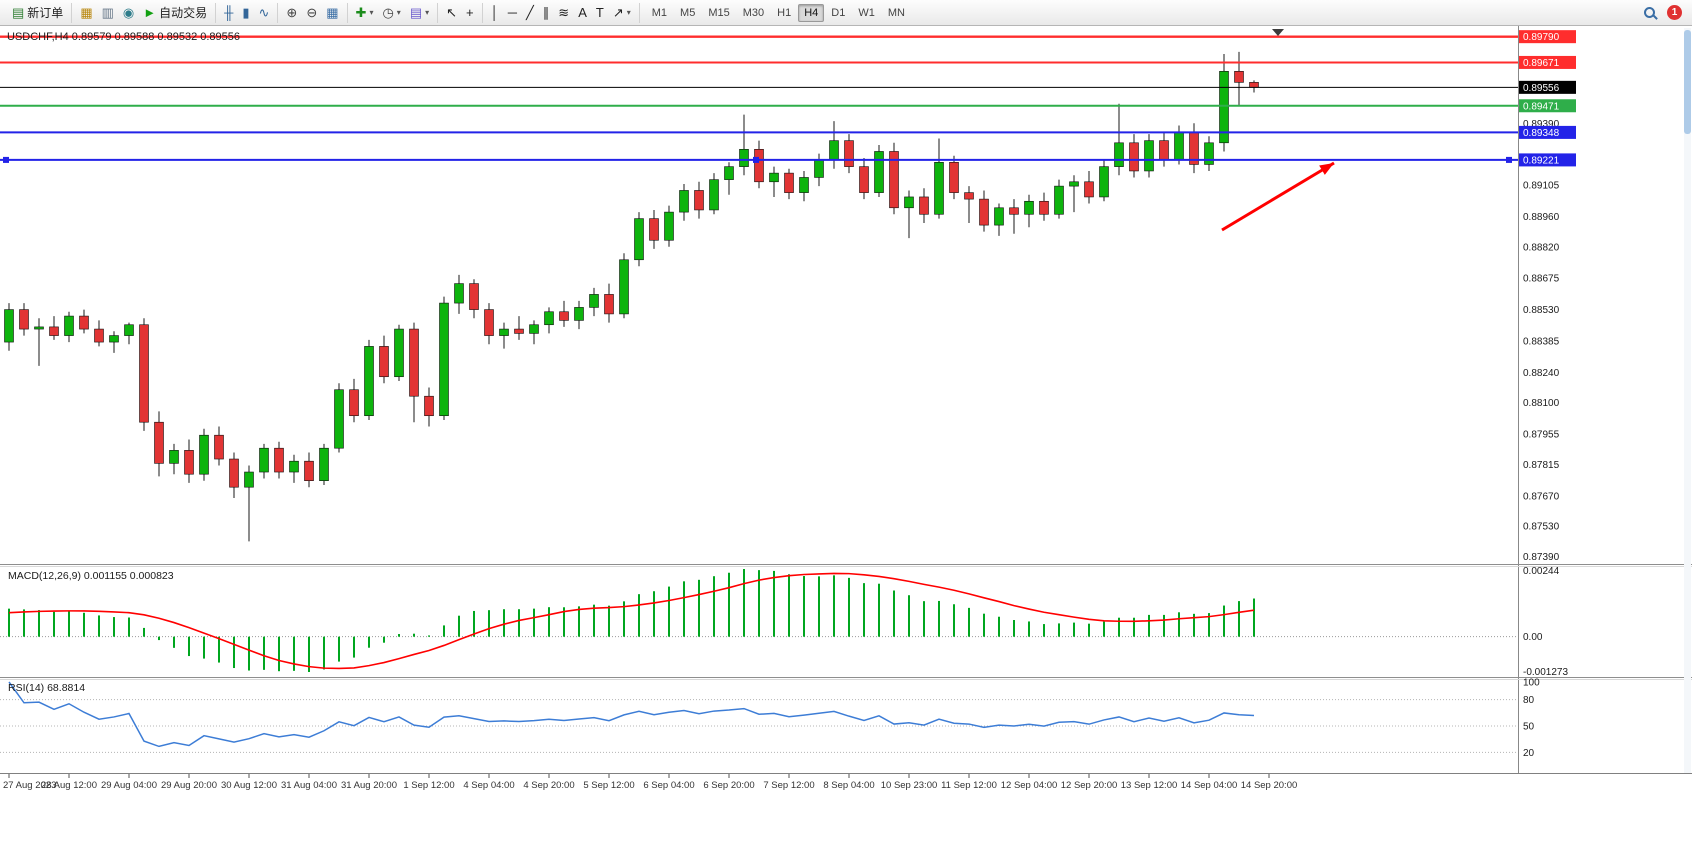  I want to click on vertical-line-button: │, so click(495, 12).